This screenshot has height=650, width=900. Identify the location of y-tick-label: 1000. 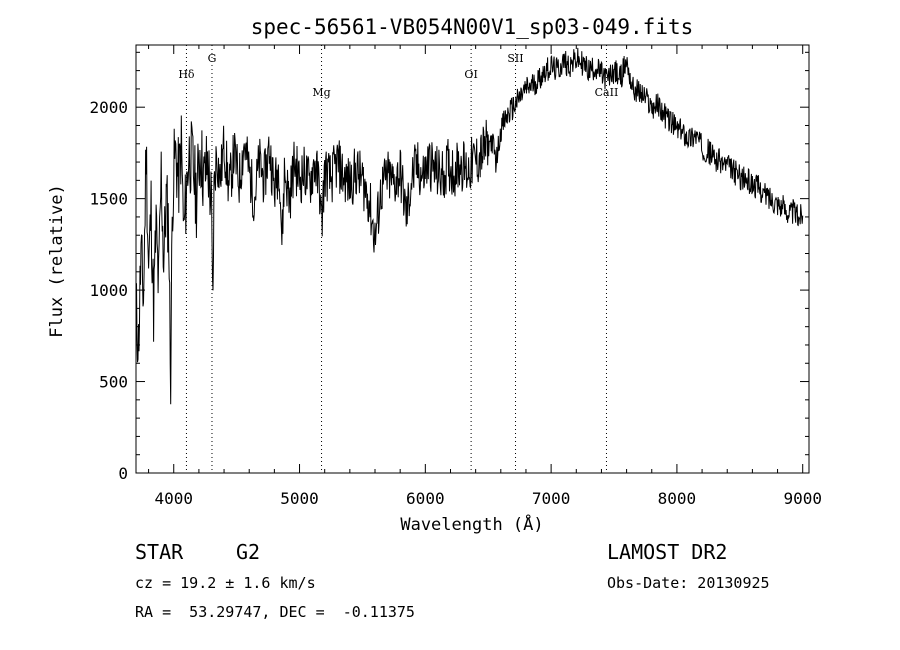
(108, 290).